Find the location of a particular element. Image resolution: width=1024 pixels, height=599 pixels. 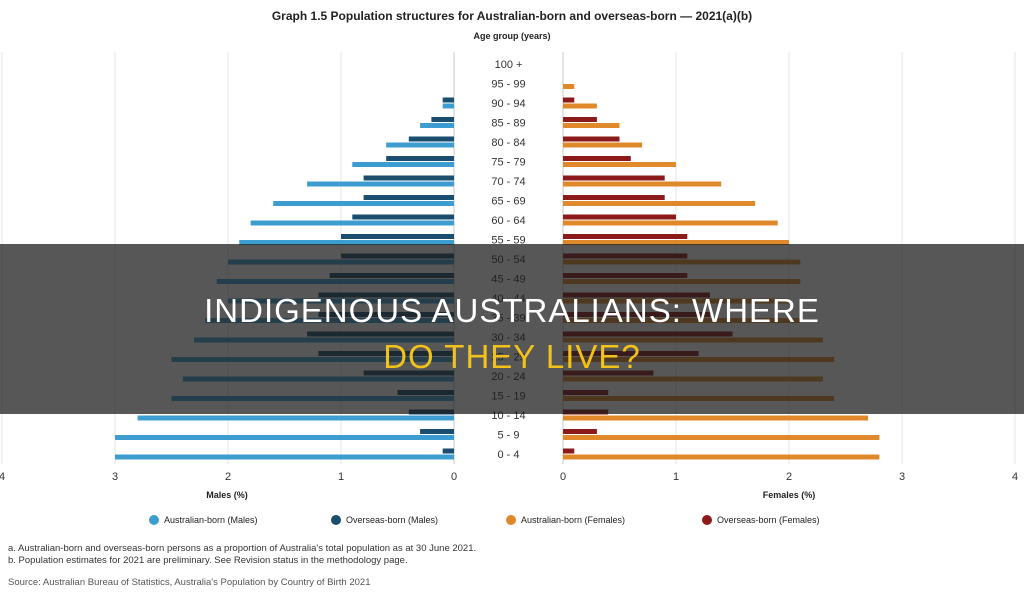

tick-right-4: 4 is located at coordinates (1015, 477).